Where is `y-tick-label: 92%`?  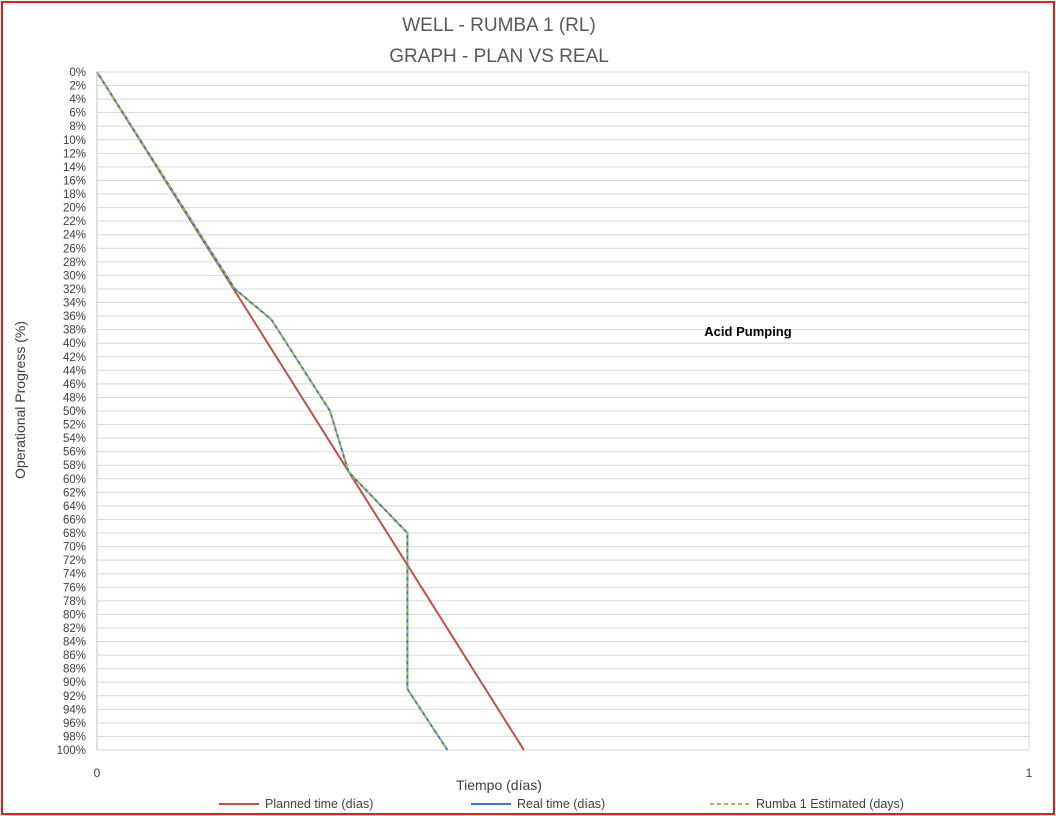
y-tick-label: 92% is located at coordinates (74, 697).